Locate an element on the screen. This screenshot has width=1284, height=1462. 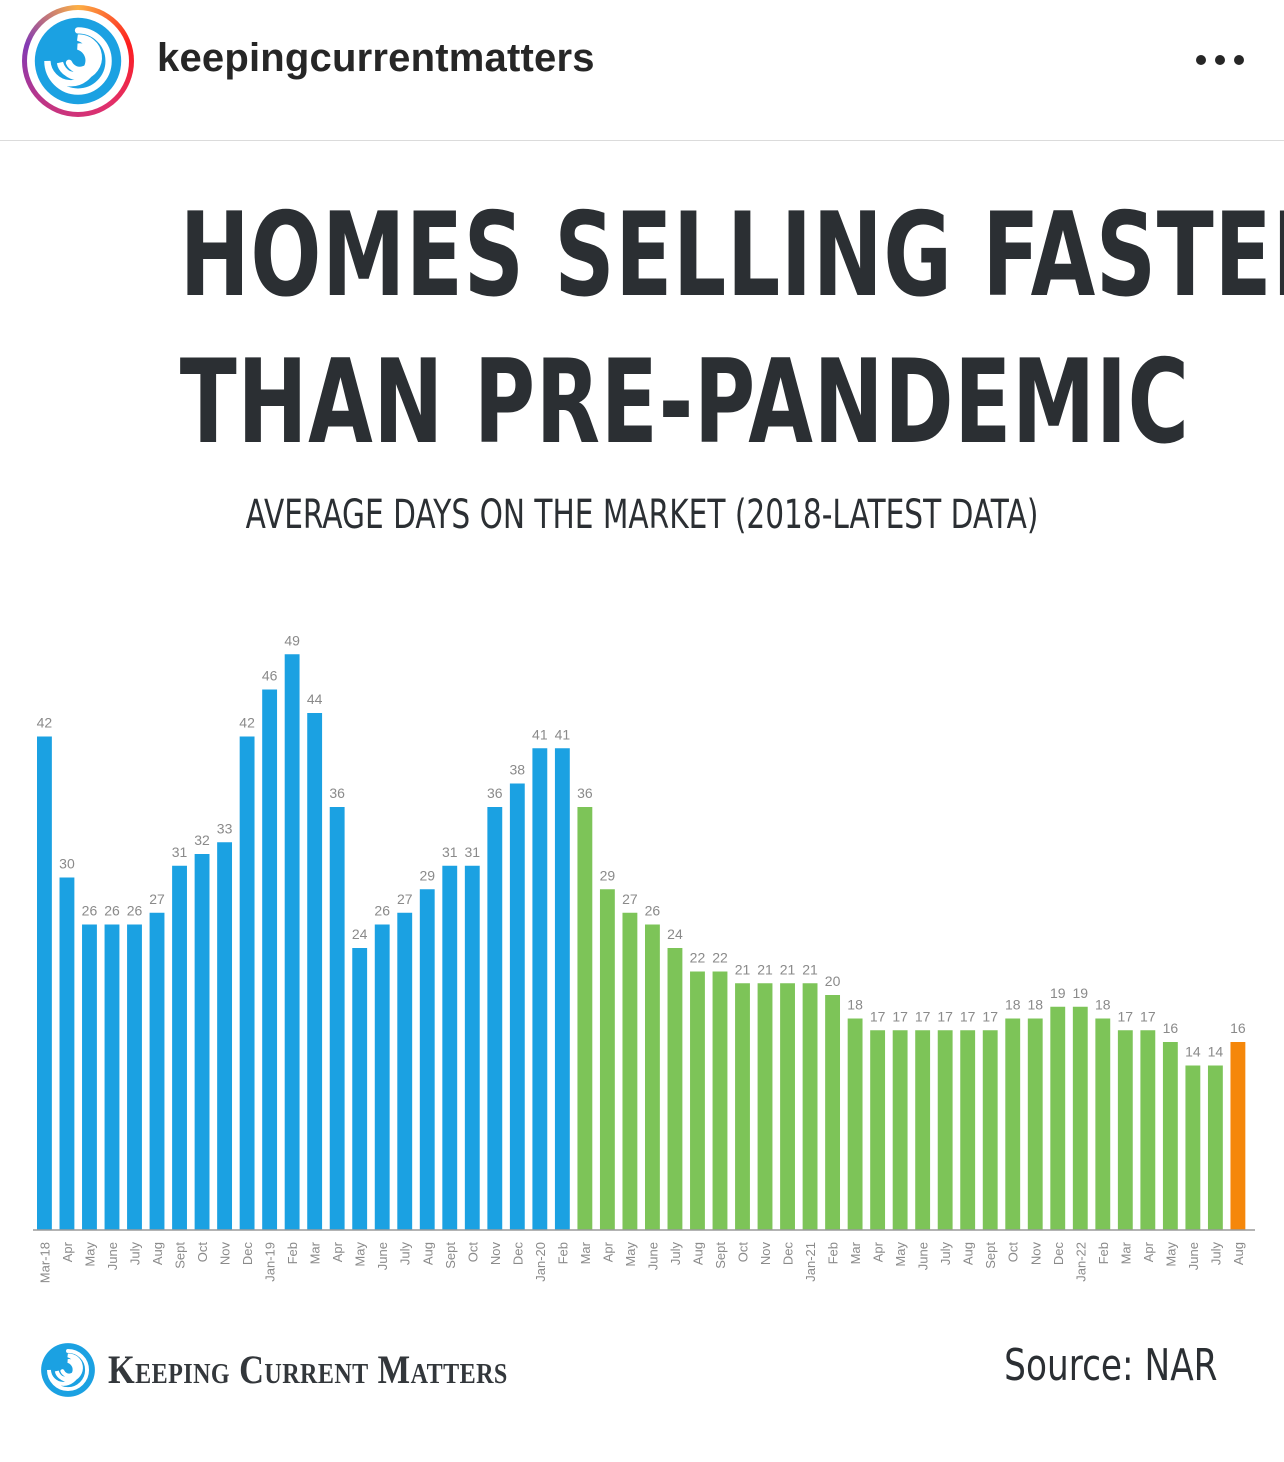
data-label-49: 17 is located at coordinates (1148, 1016).